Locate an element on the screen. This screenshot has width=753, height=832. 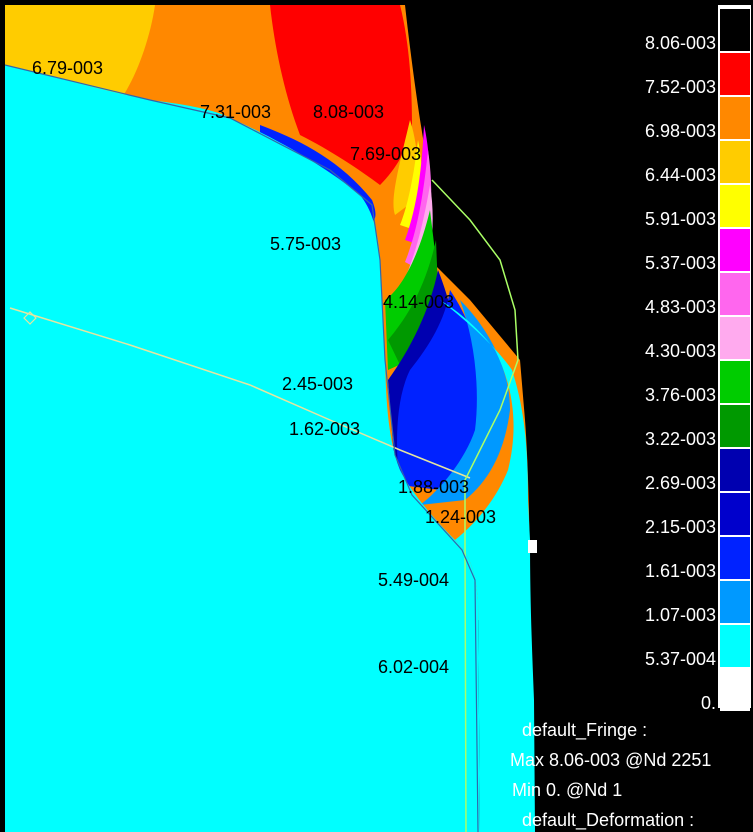
legend-label: 2.15-003 is located at coordinates (680, 527).